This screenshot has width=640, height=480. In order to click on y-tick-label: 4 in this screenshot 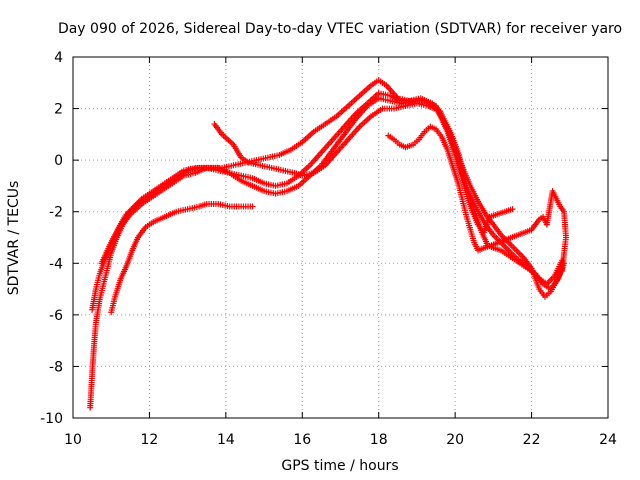, I will do `click(58, 58)`.